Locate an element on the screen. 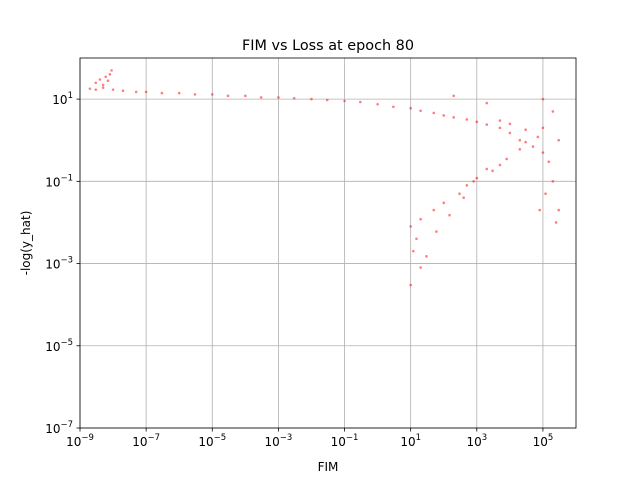  chart-title: FIM vs Loss at epoch 80 is located at coordinates (328, 46).